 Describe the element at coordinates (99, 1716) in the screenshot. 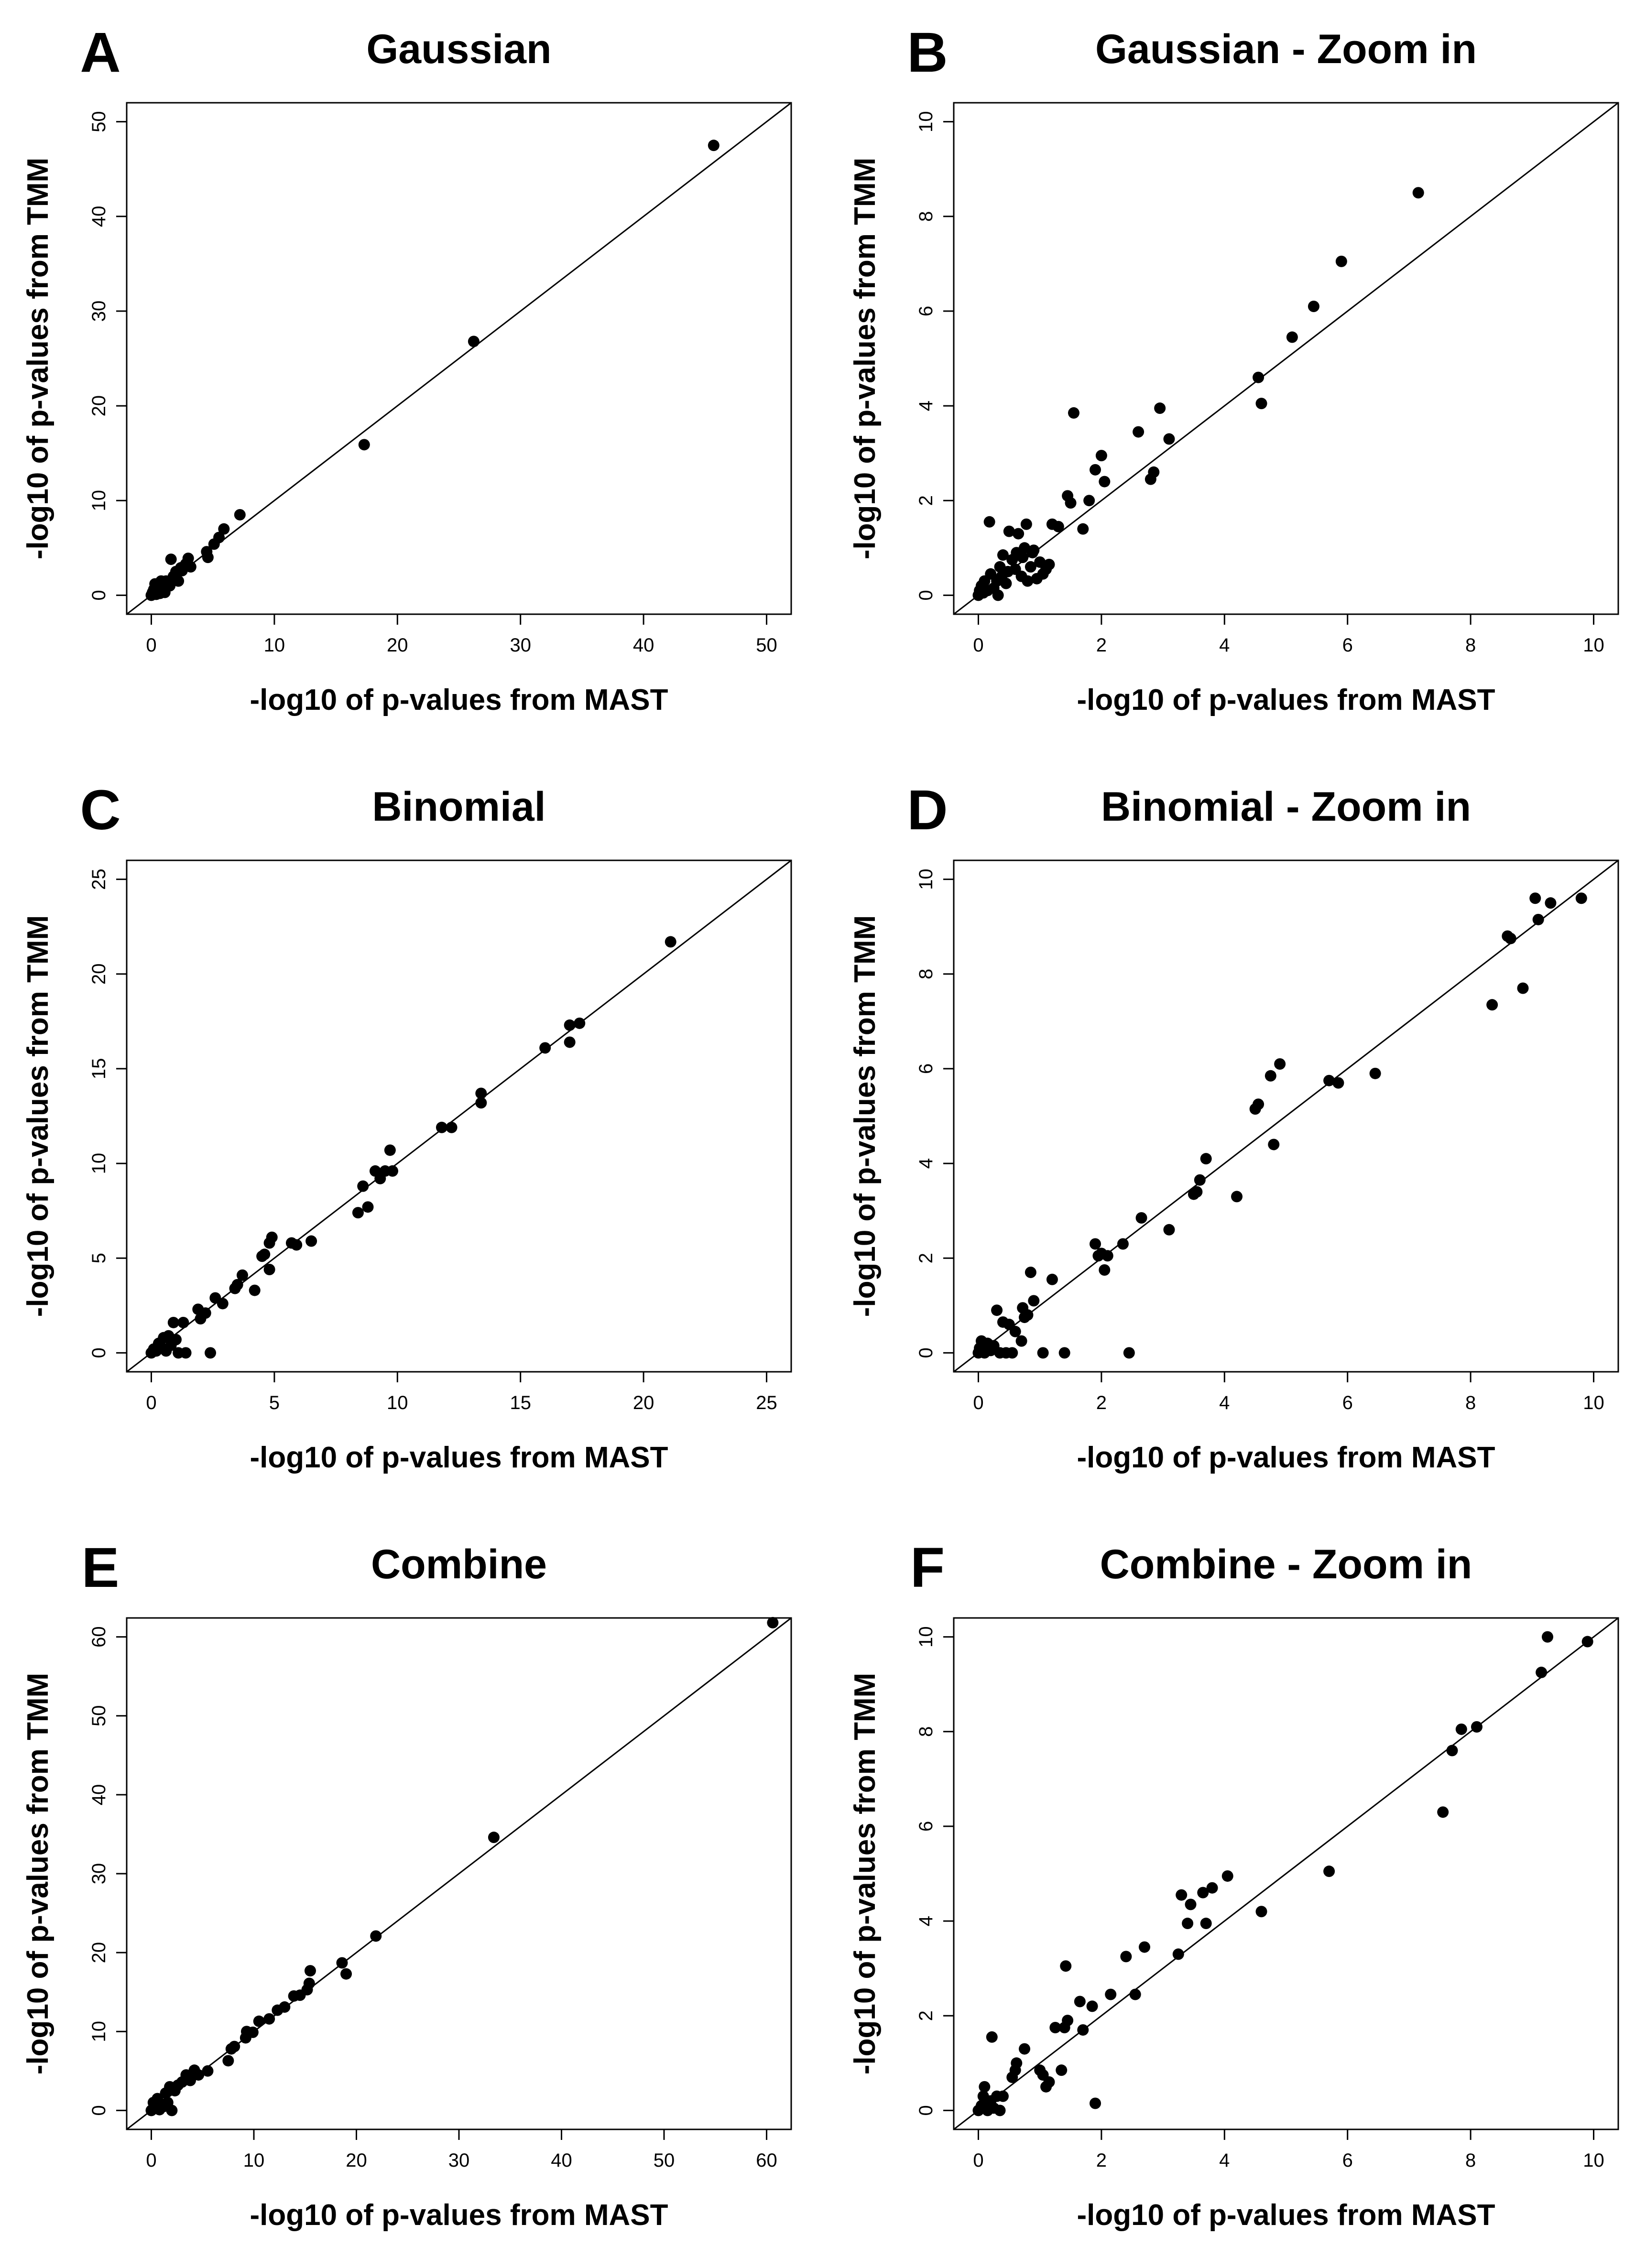

I see `y-tick-label: 50` at that location.